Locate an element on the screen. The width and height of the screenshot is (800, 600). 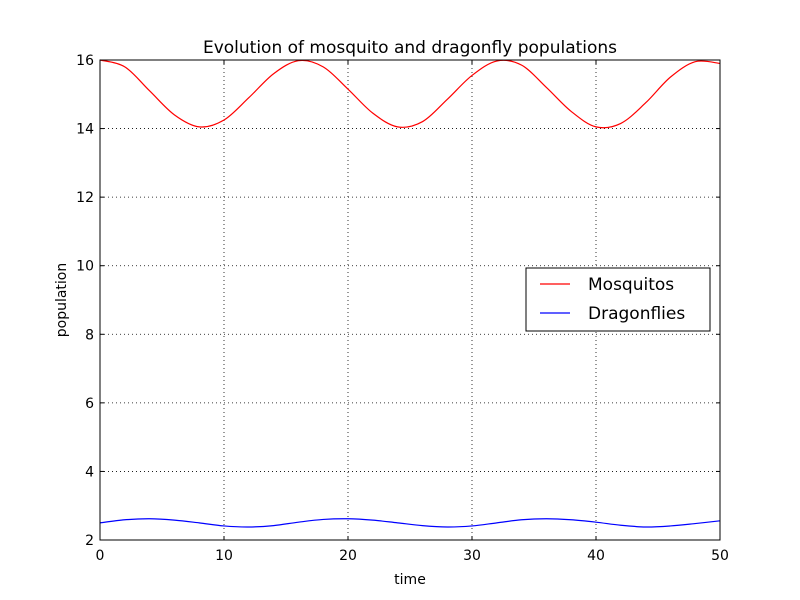
x-tick-label: 10 is located at coordinates (224, 556).